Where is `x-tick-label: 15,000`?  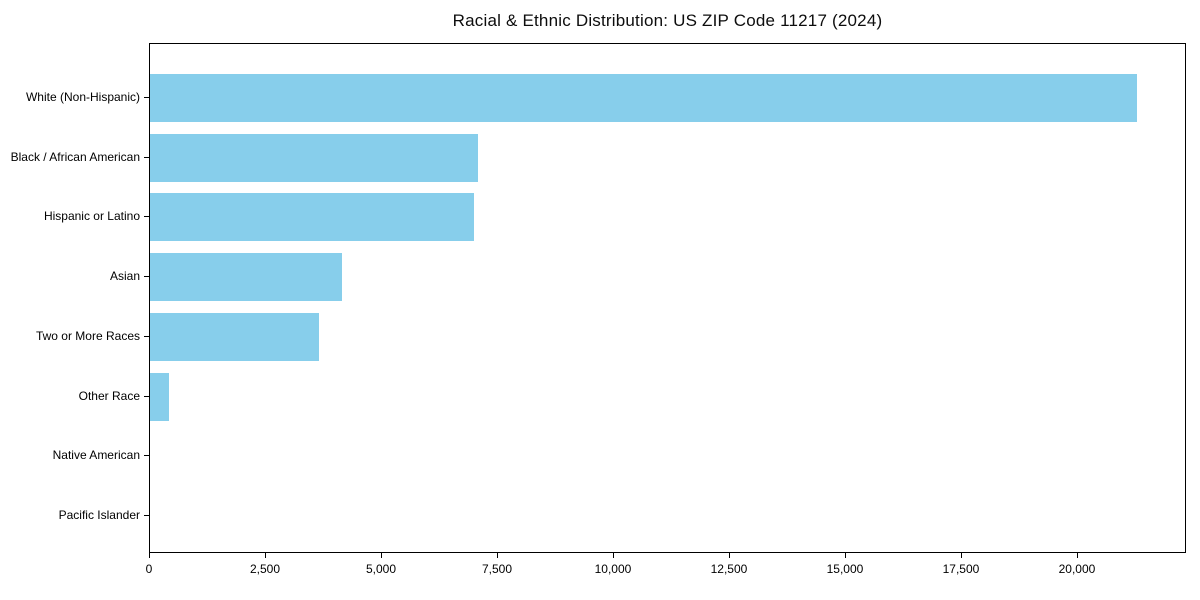 x-tick-label: 15,000 is located at coordinates (845, 569).